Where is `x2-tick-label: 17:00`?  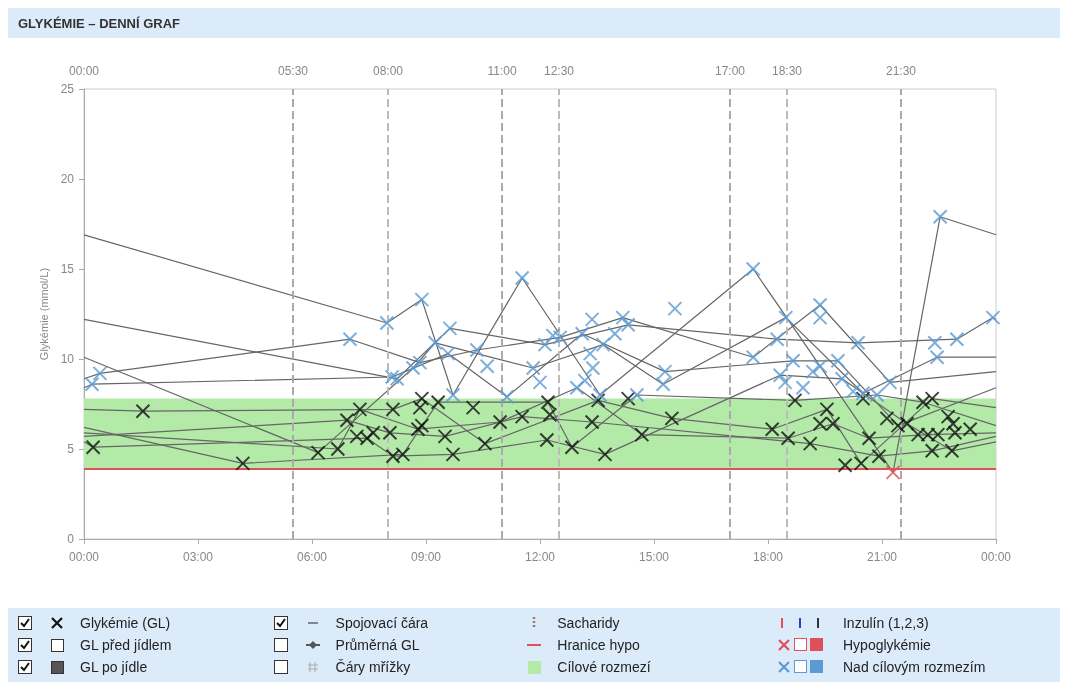 x2-tick-label: 17:00 is located at coordinates (730, 71).